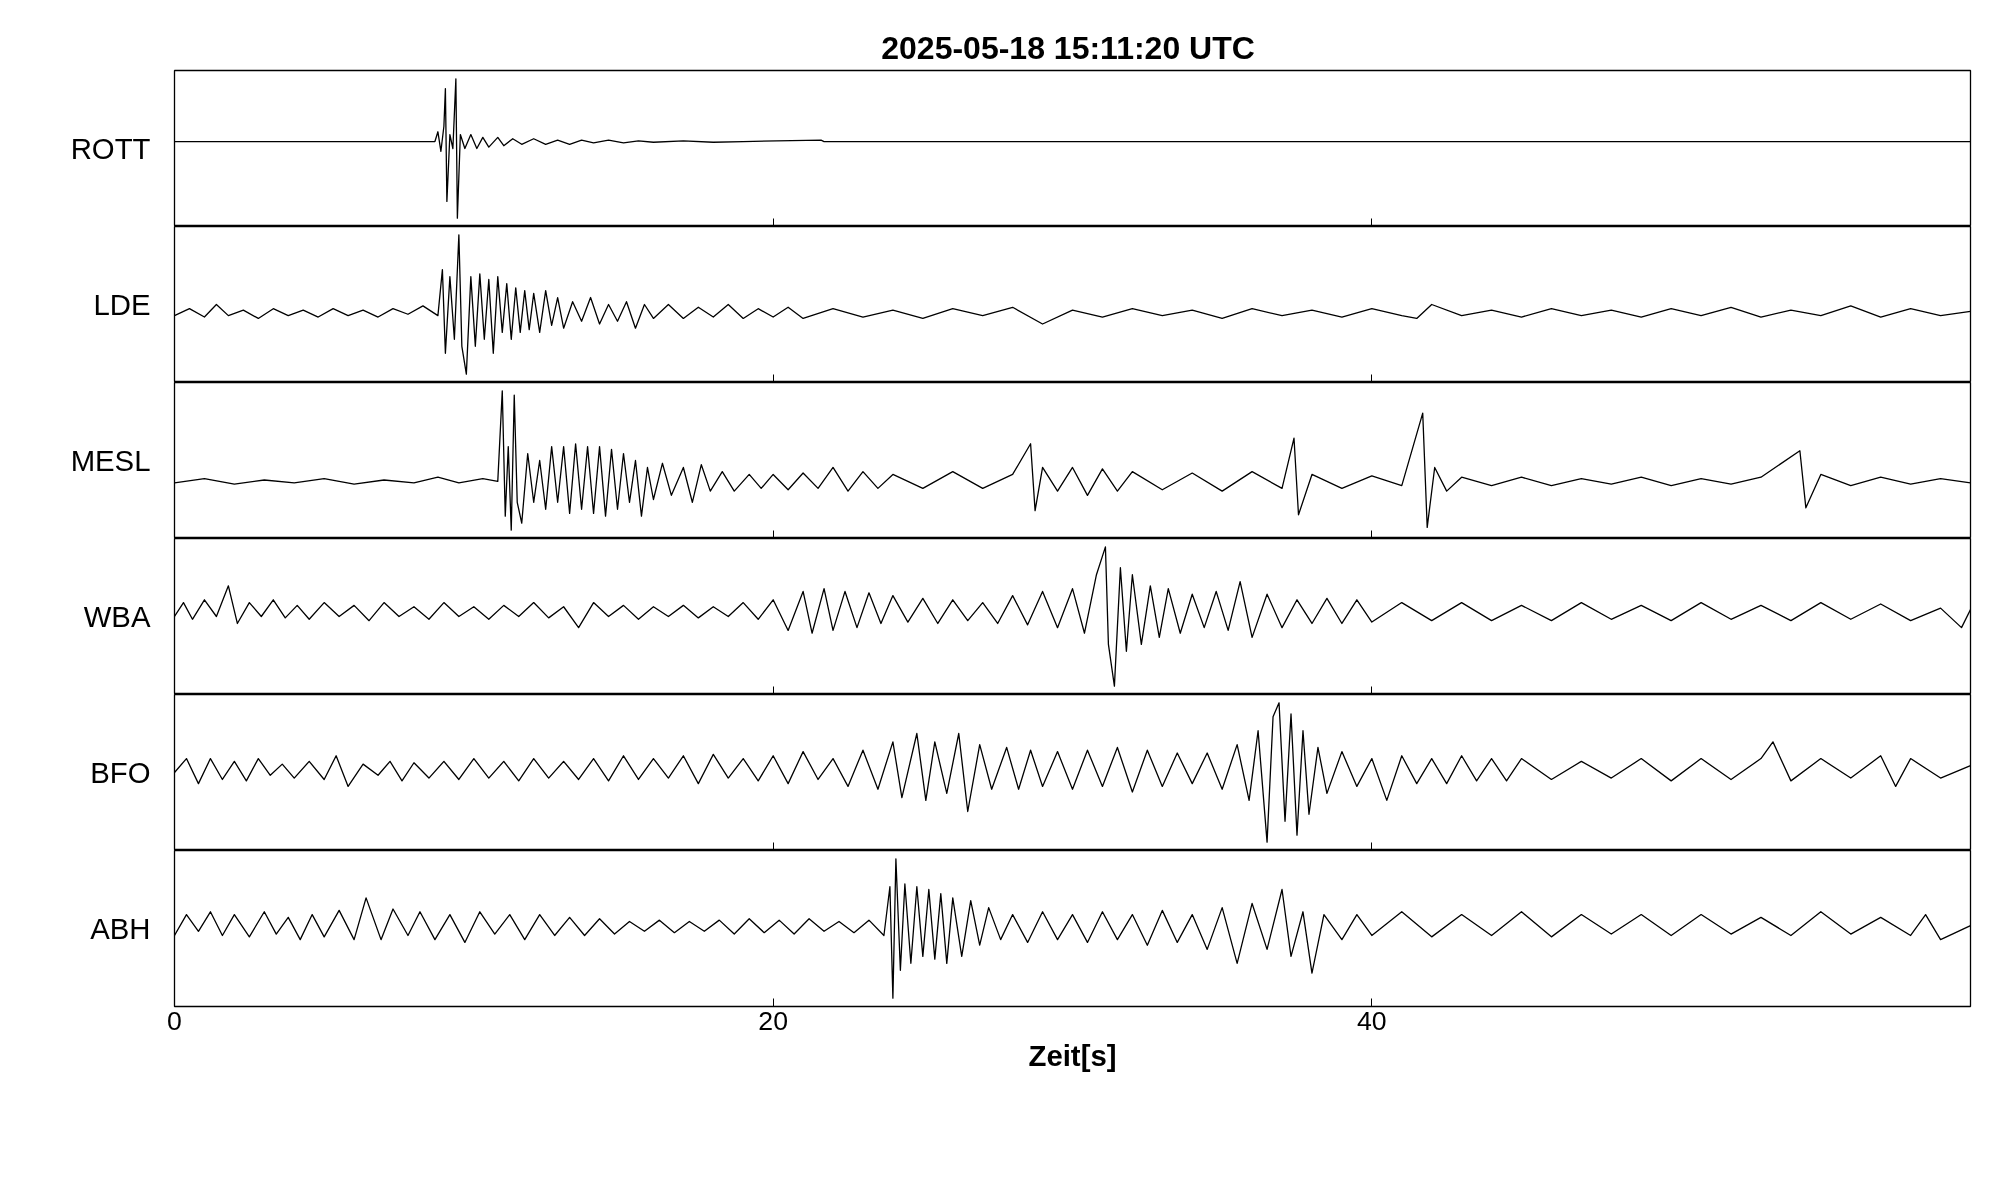  Describe the element at coordinates (120, 928) in the screenshot. I see `series-label: ABH` at that location.